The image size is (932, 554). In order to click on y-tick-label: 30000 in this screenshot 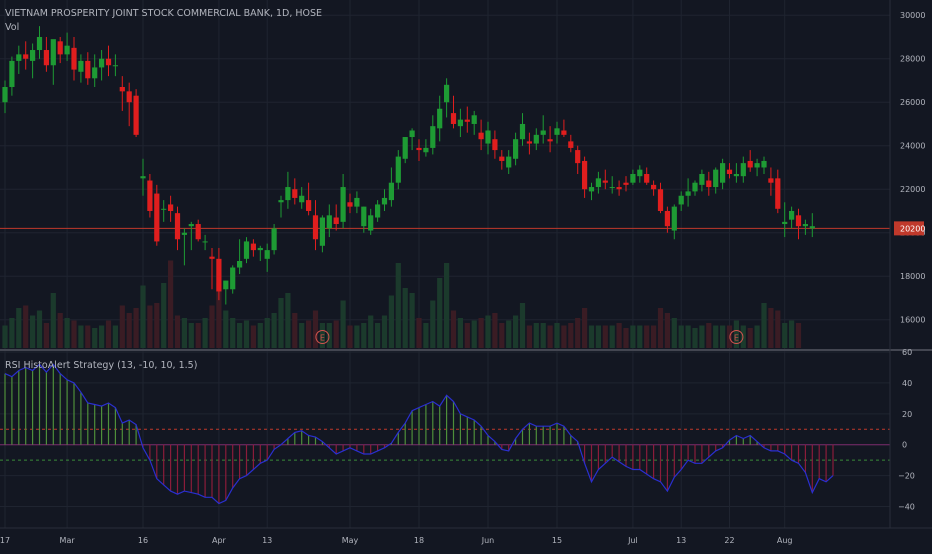, I will do `click(912, 15)`.